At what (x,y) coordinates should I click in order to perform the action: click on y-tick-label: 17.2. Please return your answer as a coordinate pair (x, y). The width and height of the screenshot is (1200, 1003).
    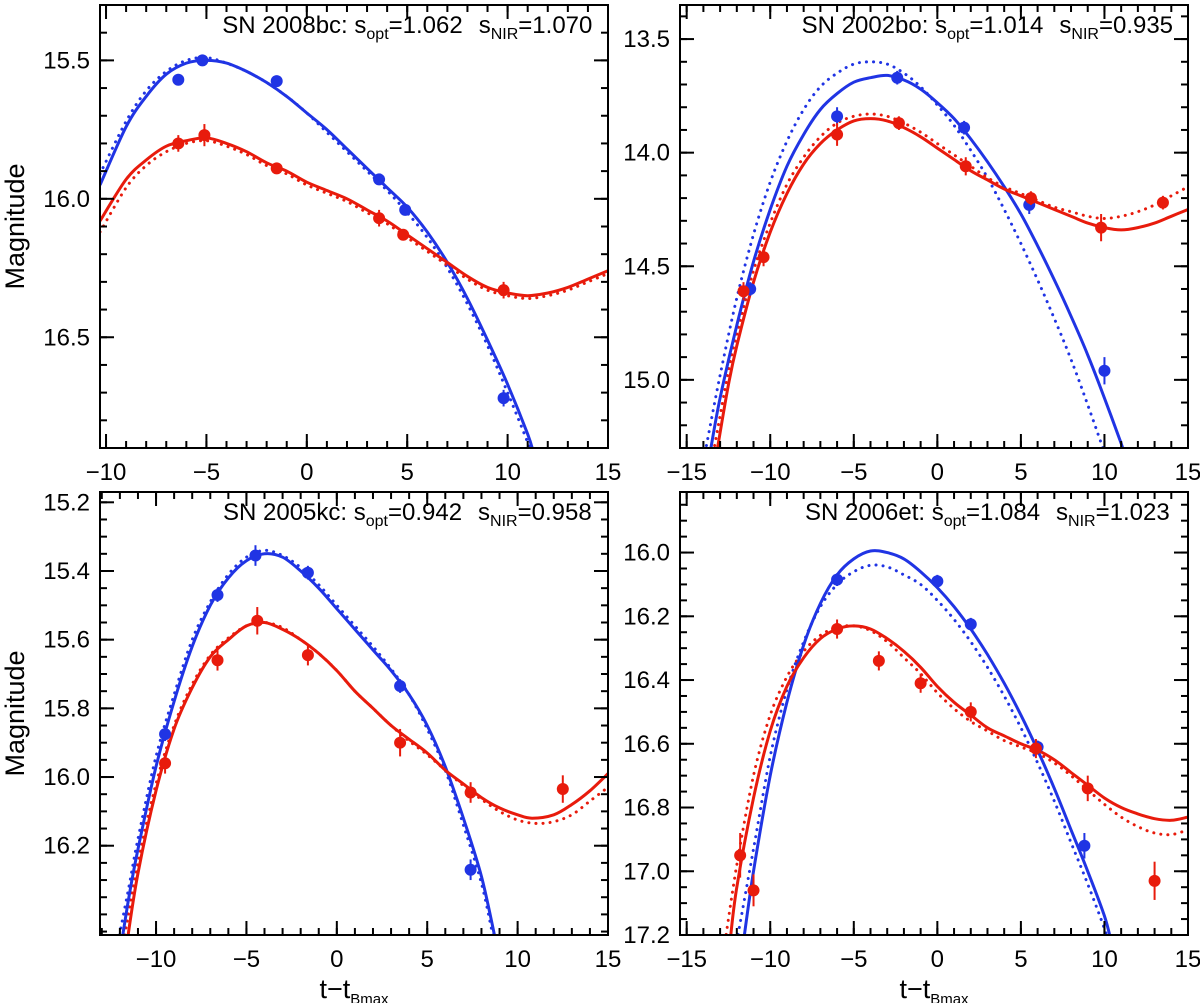
    Looking at the image, I should click on (646, 935).